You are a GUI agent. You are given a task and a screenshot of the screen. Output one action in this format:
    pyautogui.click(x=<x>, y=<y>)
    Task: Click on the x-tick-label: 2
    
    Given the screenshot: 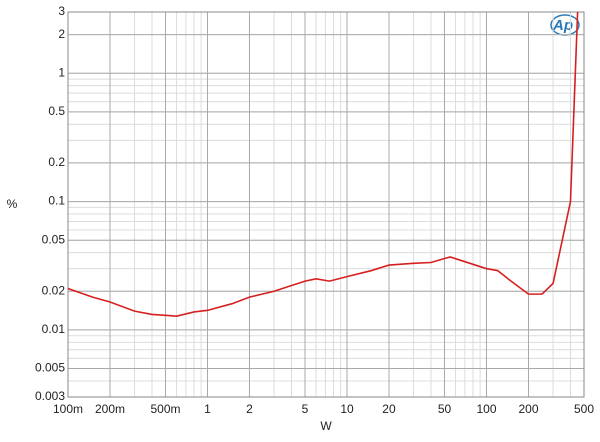 What is the action you would take?
    pyautogui.click(x=249, y=409)
    